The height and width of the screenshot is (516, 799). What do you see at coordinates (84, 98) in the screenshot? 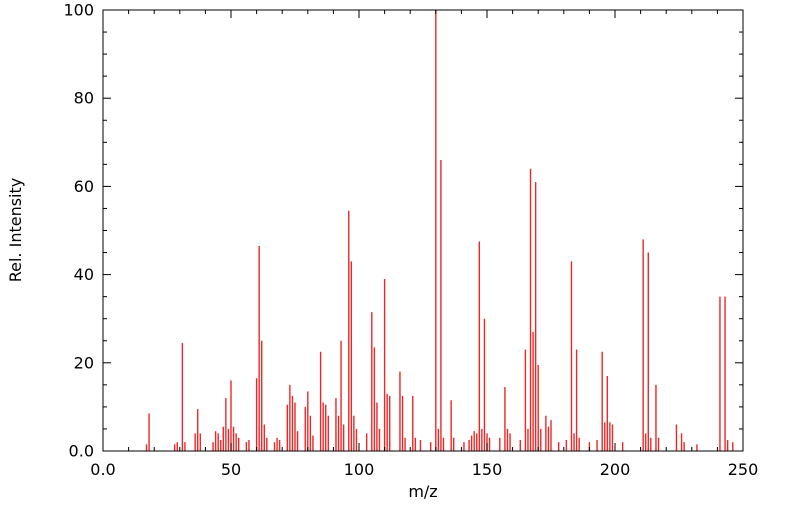
I see `y-tick-label: 80` at bounding box center [84, 98].